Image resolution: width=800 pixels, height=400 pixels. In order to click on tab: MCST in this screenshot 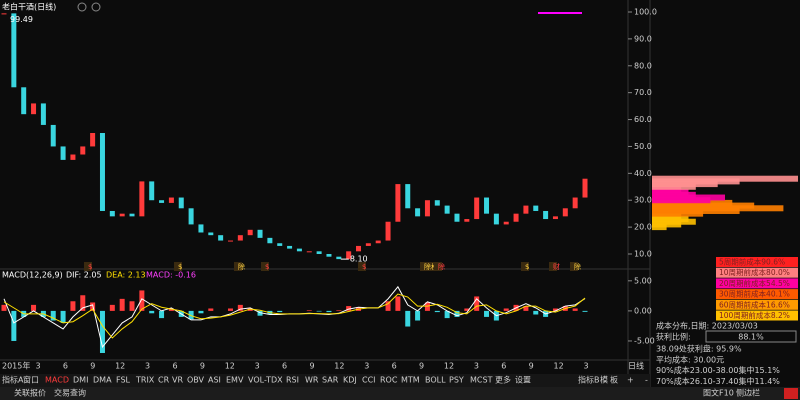, I will do `click(481, 380)`.